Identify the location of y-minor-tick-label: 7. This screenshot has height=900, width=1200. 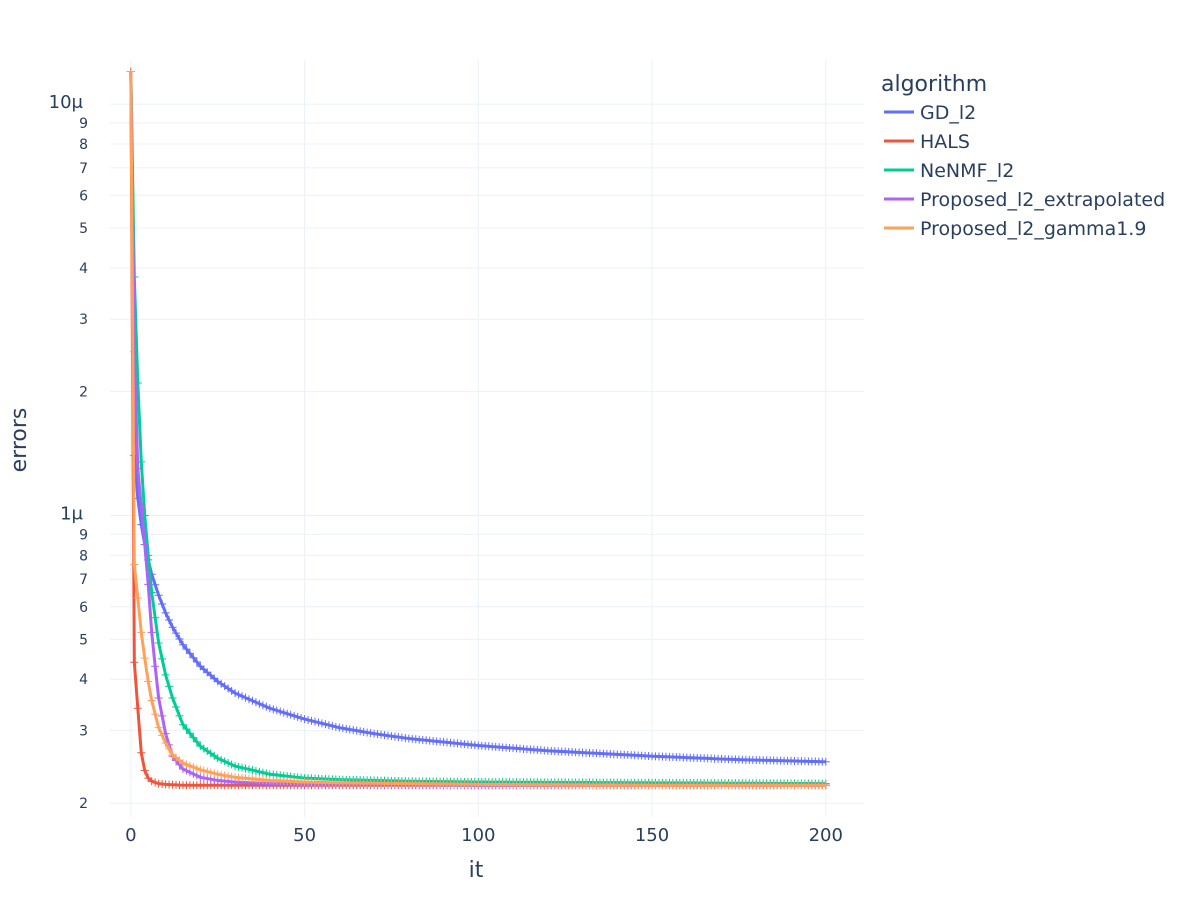
(83, 169).